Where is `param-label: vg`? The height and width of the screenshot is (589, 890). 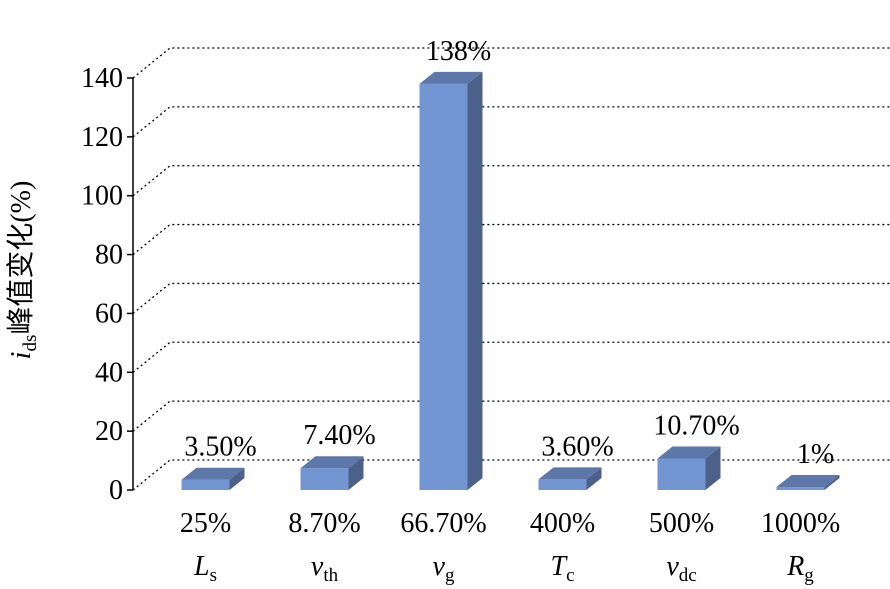 param-label: vg is located at coordinates (444, 568).